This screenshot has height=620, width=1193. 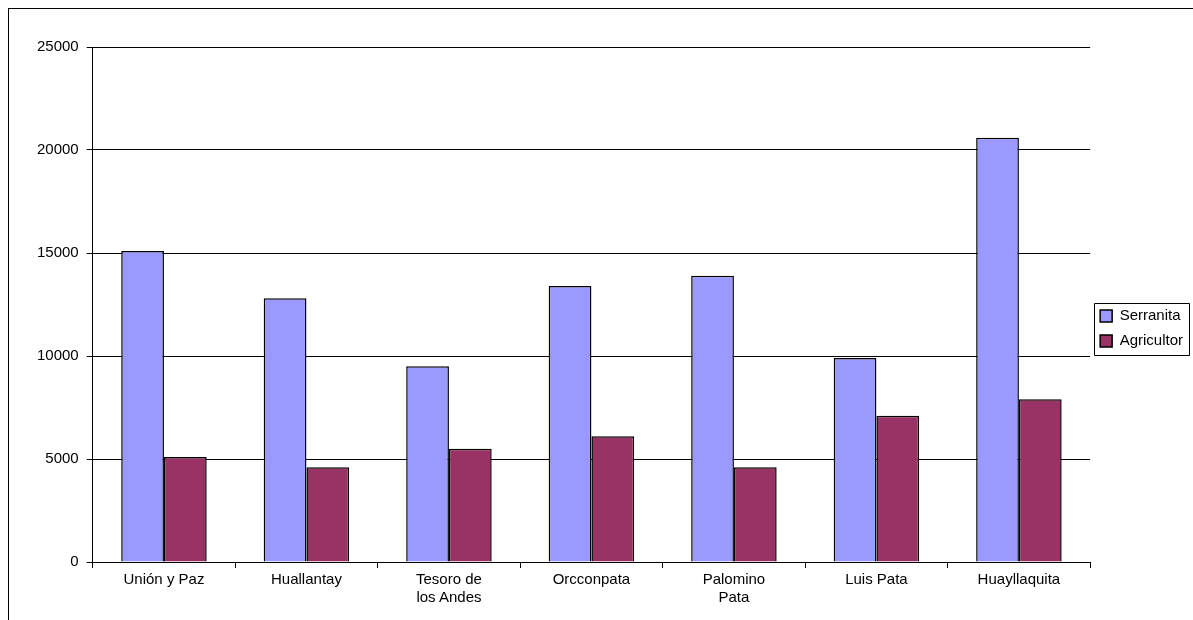 I want to click on x-tick-label: Tesoro de los Andes, so click(x=449, y=588).